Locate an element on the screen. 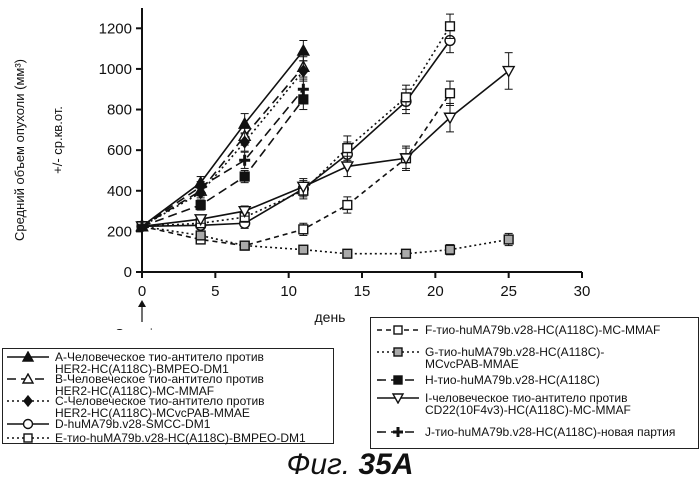 The width and height of the screenshot is (700, 491). series-b is located at coordinates (223, 144).